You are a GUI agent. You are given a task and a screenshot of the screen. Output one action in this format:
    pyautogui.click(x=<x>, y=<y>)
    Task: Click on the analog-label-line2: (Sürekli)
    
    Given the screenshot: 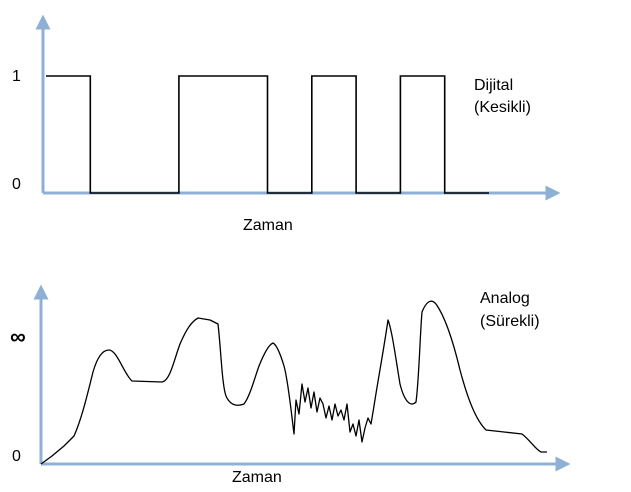 What is the action you would take?
    pyautogui.click(x=510, y=321)
    